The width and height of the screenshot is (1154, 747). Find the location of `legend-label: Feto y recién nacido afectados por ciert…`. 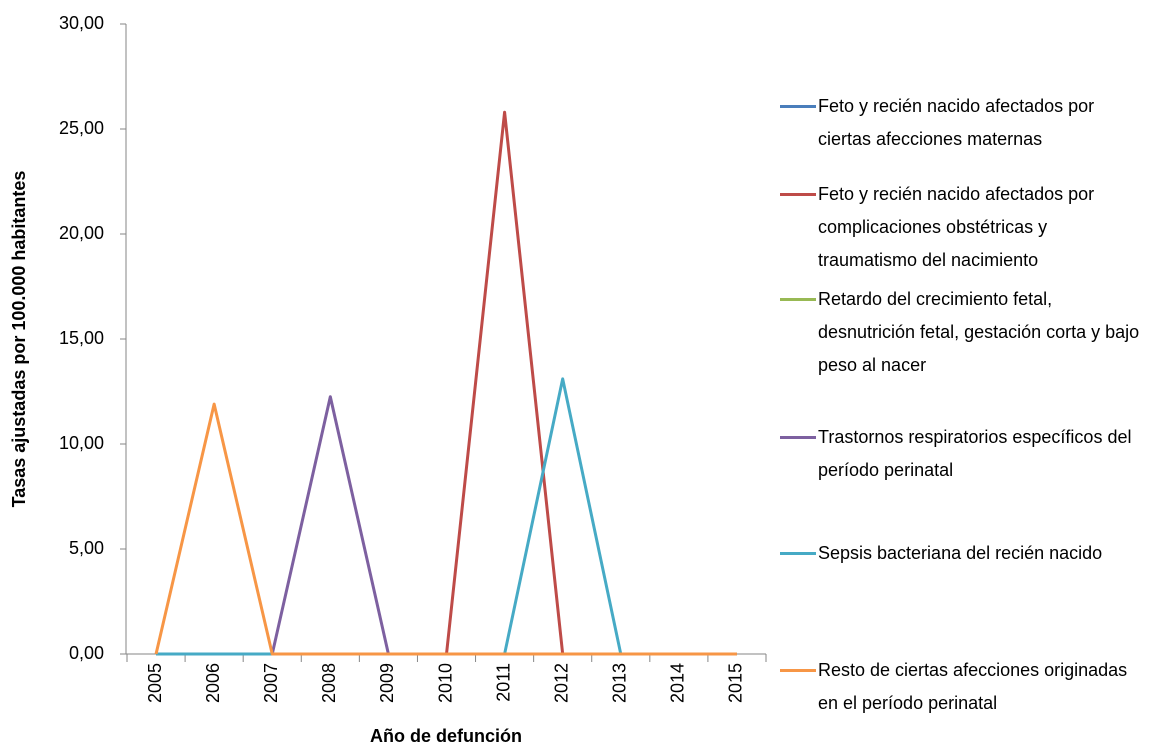

legend-label: Feto y recién nacido afectados por ciert… is located at coordinates (956, 122).